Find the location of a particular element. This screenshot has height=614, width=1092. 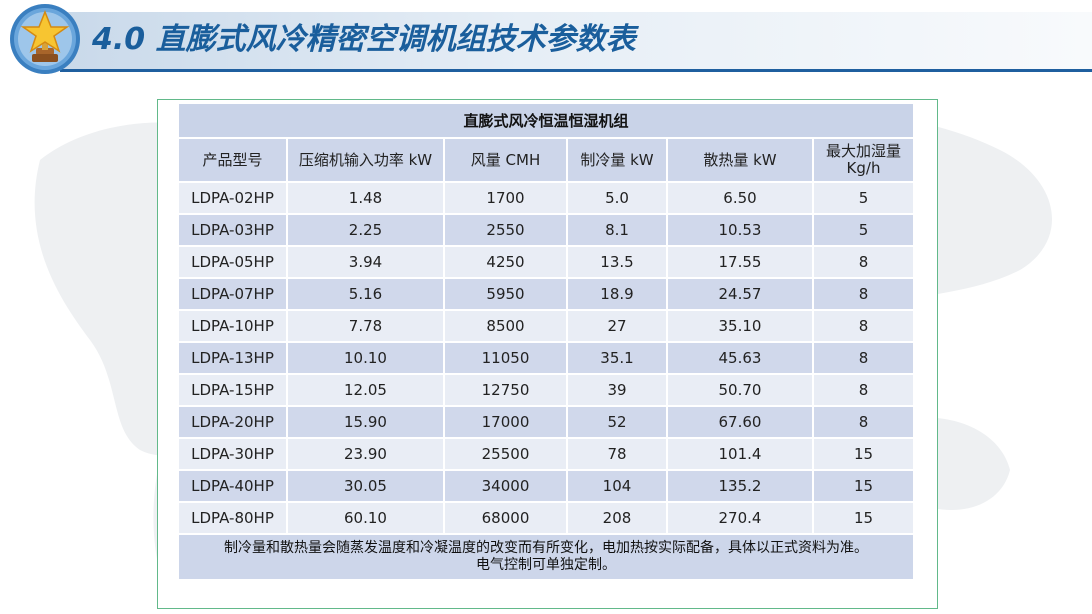

value-cell: 78 is located at coordinates (617, 454).